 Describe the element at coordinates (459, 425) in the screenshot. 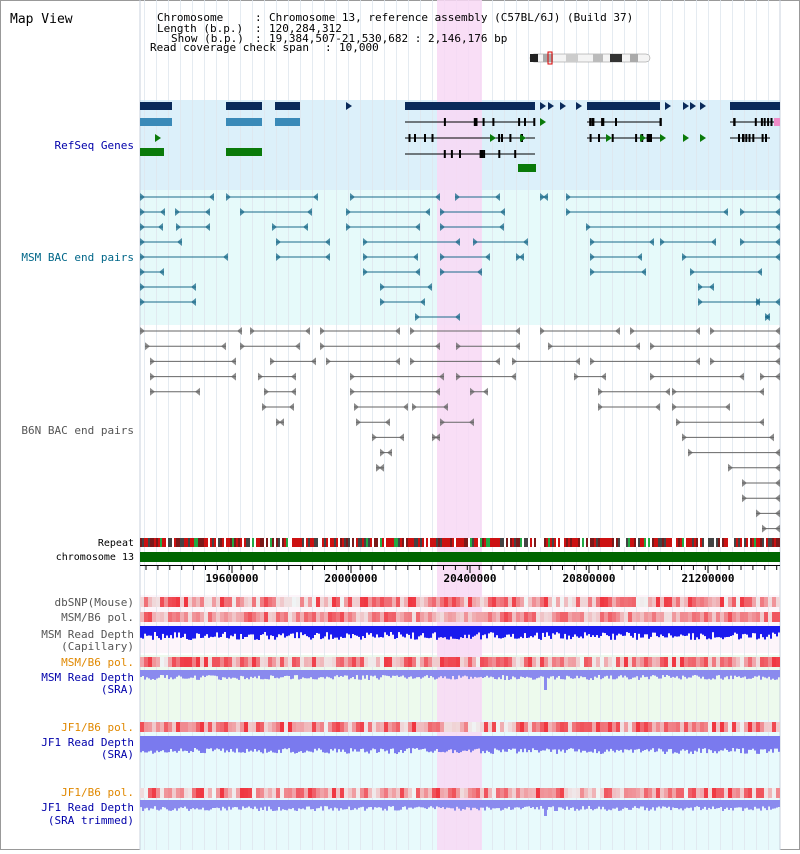

I see `highlight-region` at that location.